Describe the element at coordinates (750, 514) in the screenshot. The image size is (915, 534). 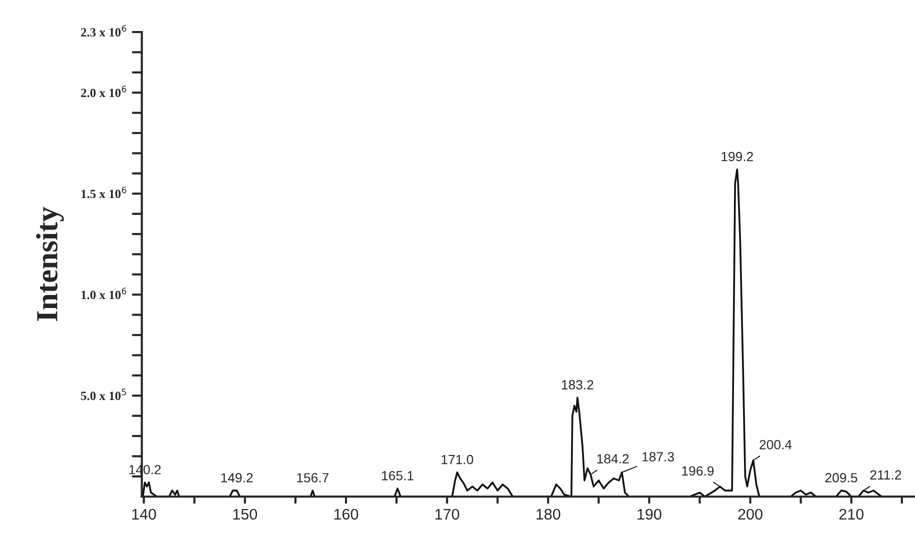
I see `x-tick-label: 200` at that location.